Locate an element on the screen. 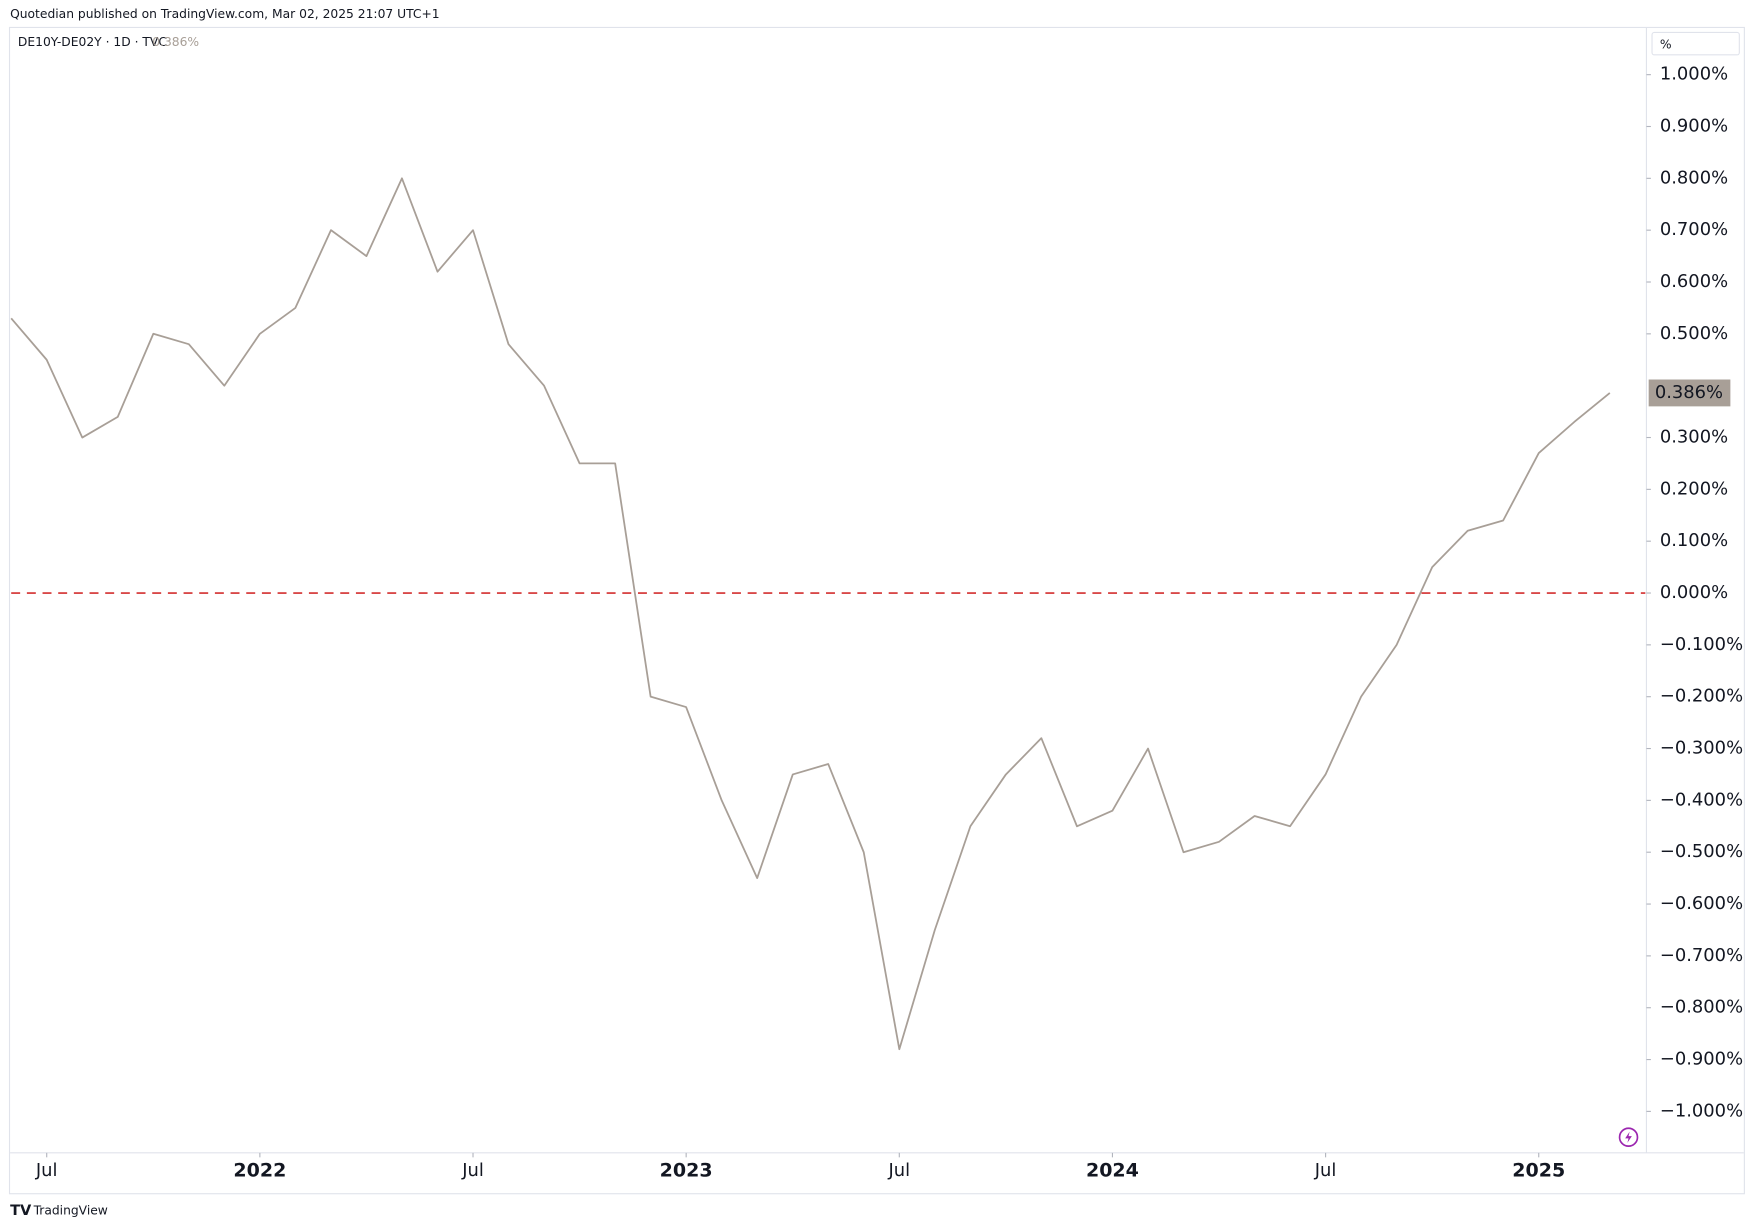 This screenshot has height=1229, width=1755. y-tick-label: −0.300% is located at coordinates (1701, 748).